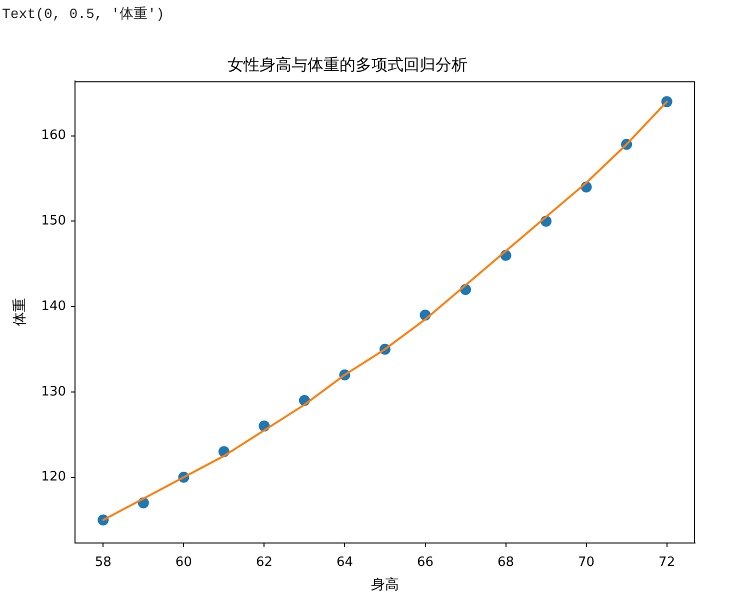 The width and height of the screenshot is (744, 604). Describe the element at coordinates (83, 14) in the screenshot. I see `text: Text(0, 0.5, '体重')` at that location.